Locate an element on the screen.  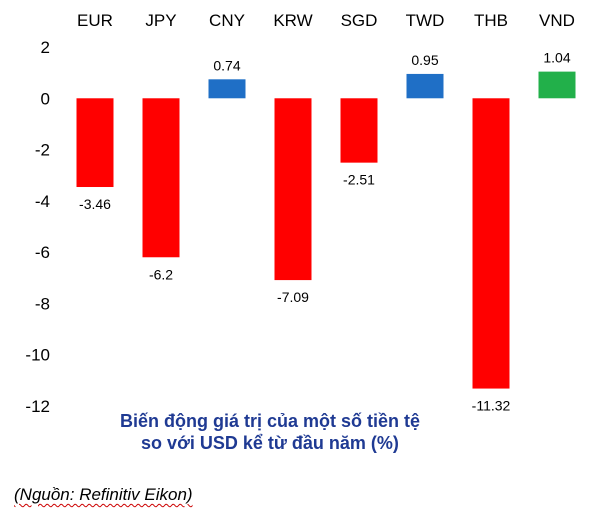
category-label-eur: EUR is located at coordinates (95, 20).